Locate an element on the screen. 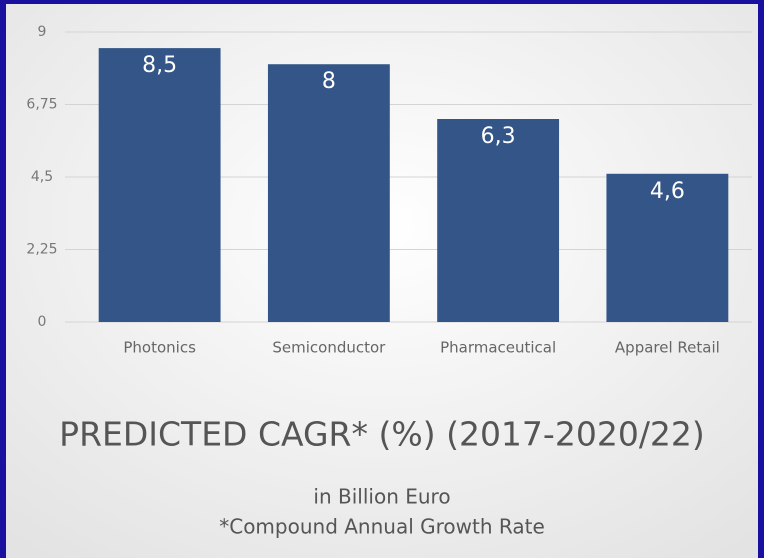  x-tick-label: Photonics is located at coordinates (159, 348).